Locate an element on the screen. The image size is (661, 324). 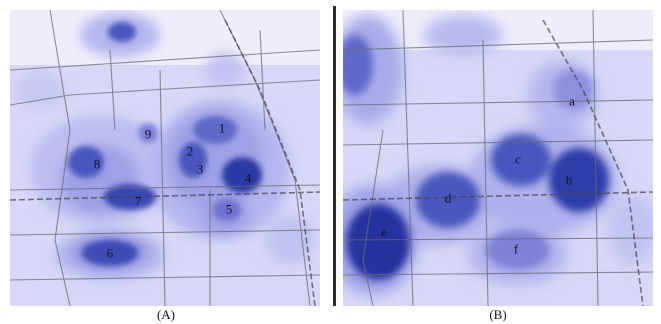
panel-caption-b: (B) is located at coordinates (498, 314).